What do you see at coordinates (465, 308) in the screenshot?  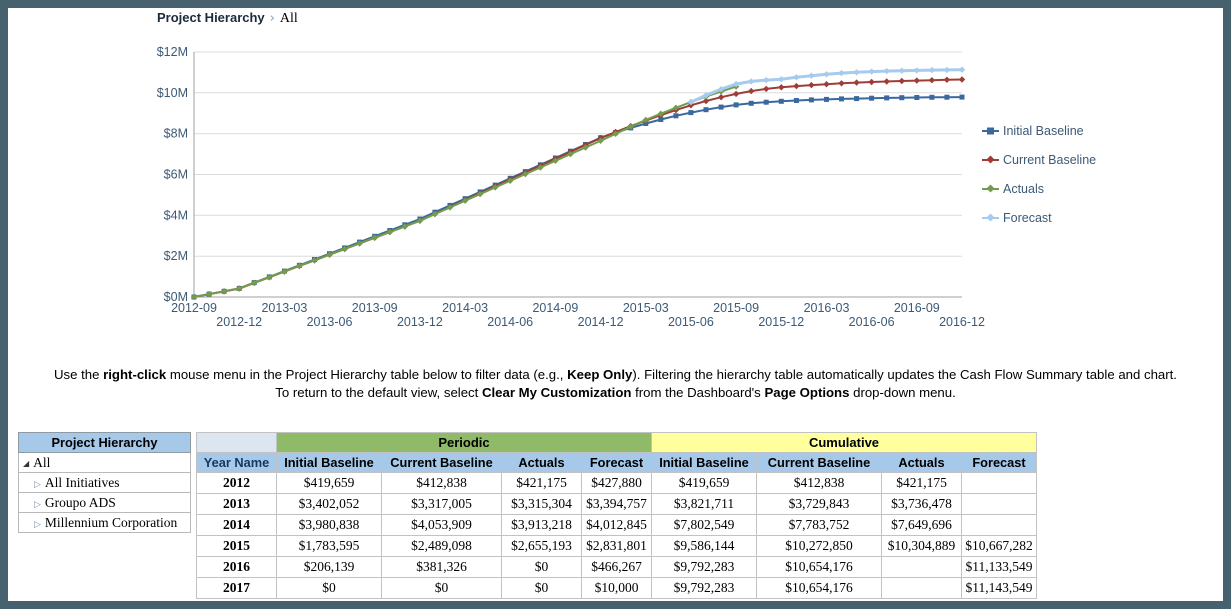 I see `x-tick-label: 2014-03` at bounding box center [465, 308].